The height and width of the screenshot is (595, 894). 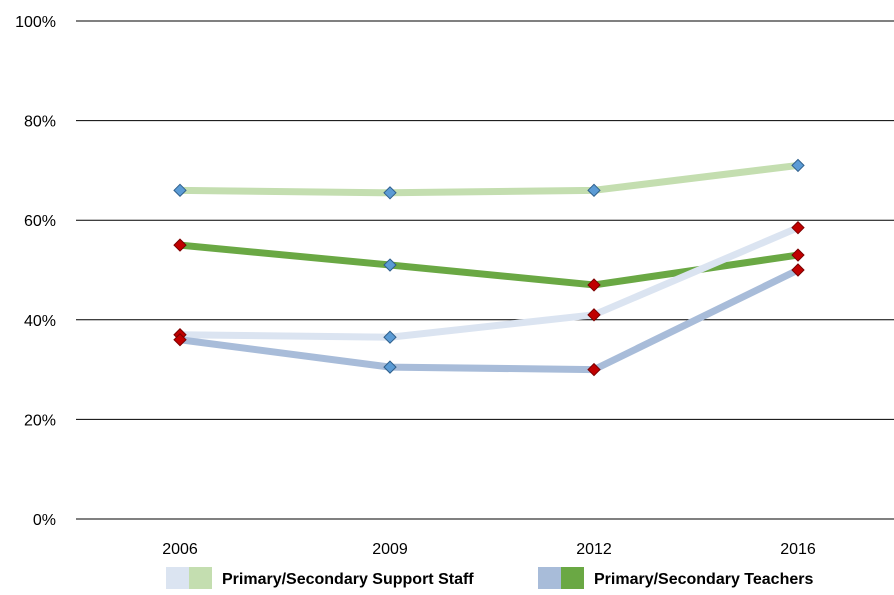 I want to click on y-axis-ticks: 0% 20% 40% 60% 80% 100%, so click(x=35, y=271).